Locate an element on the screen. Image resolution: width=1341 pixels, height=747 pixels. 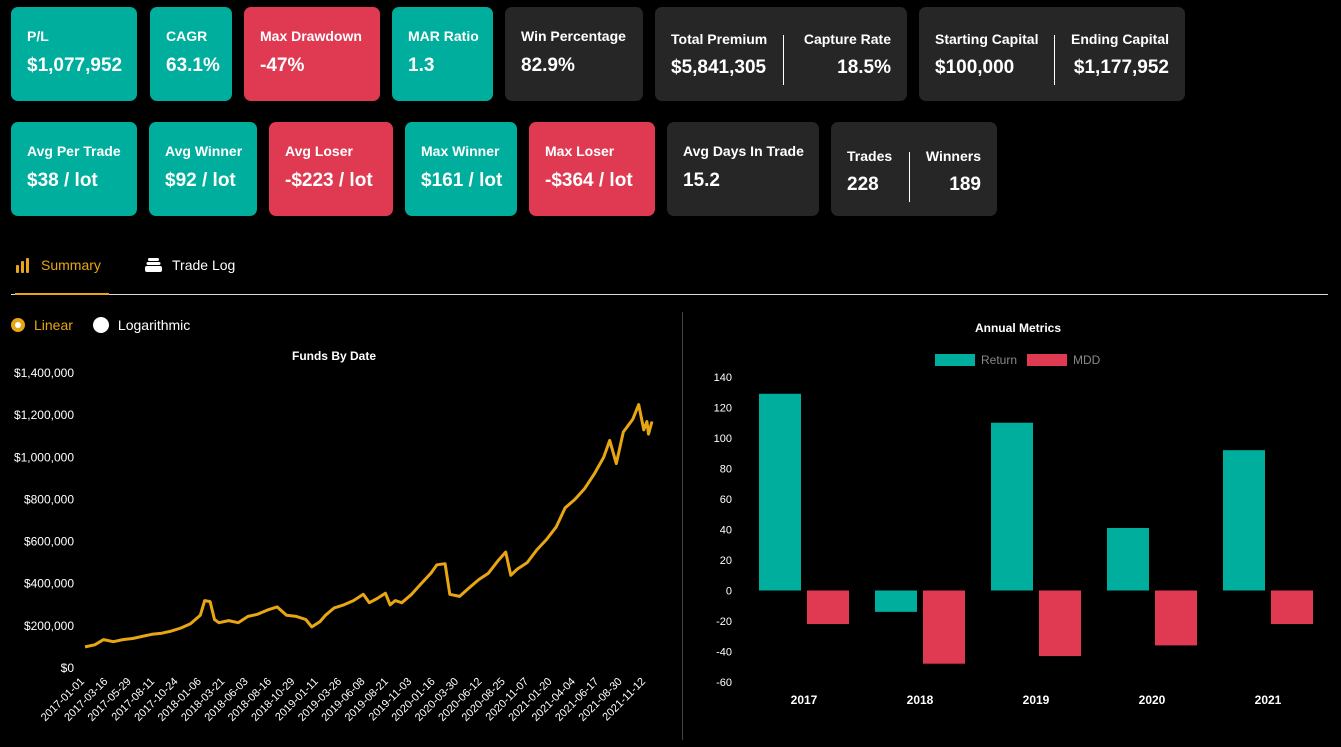
annual-x-tick: 2018 is located at coordinates (920, 700).